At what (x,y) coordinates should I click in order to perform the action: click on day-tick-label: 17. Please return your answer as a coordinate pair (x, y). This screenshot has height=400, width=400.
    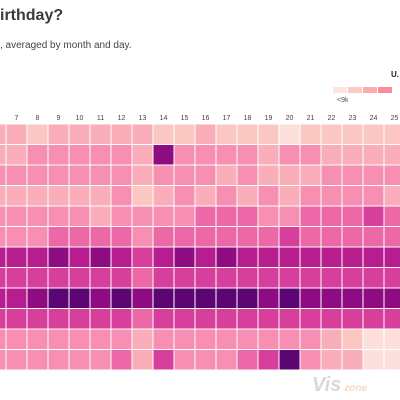
    Looking at the image, I should click on (227, 118).